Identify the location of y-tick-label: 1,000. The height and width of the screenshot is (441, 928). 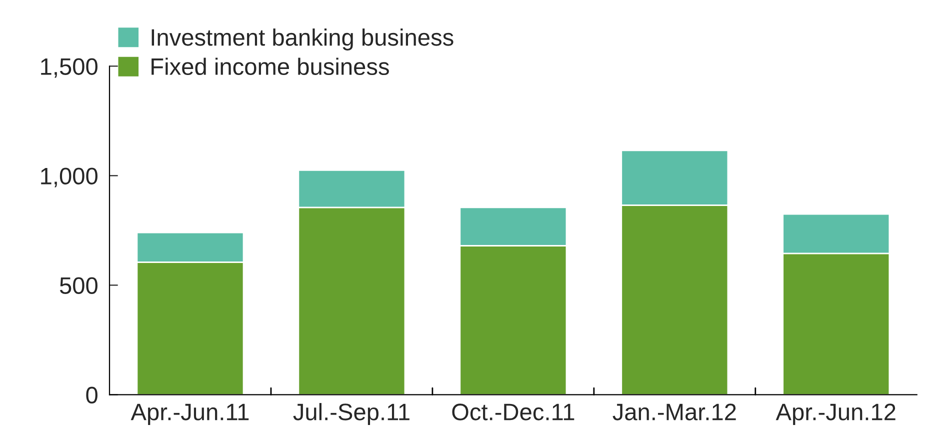
(69, 178).